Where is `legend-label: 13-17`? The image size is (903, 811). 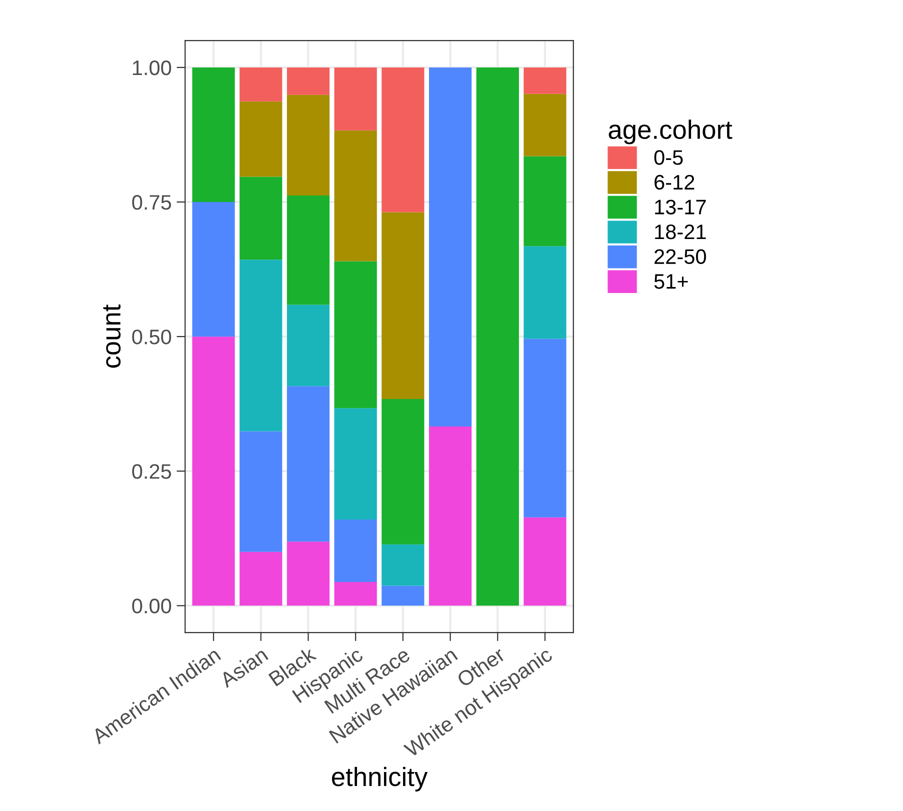 legend-label: 13-17 is located at coordinates (680, 207).